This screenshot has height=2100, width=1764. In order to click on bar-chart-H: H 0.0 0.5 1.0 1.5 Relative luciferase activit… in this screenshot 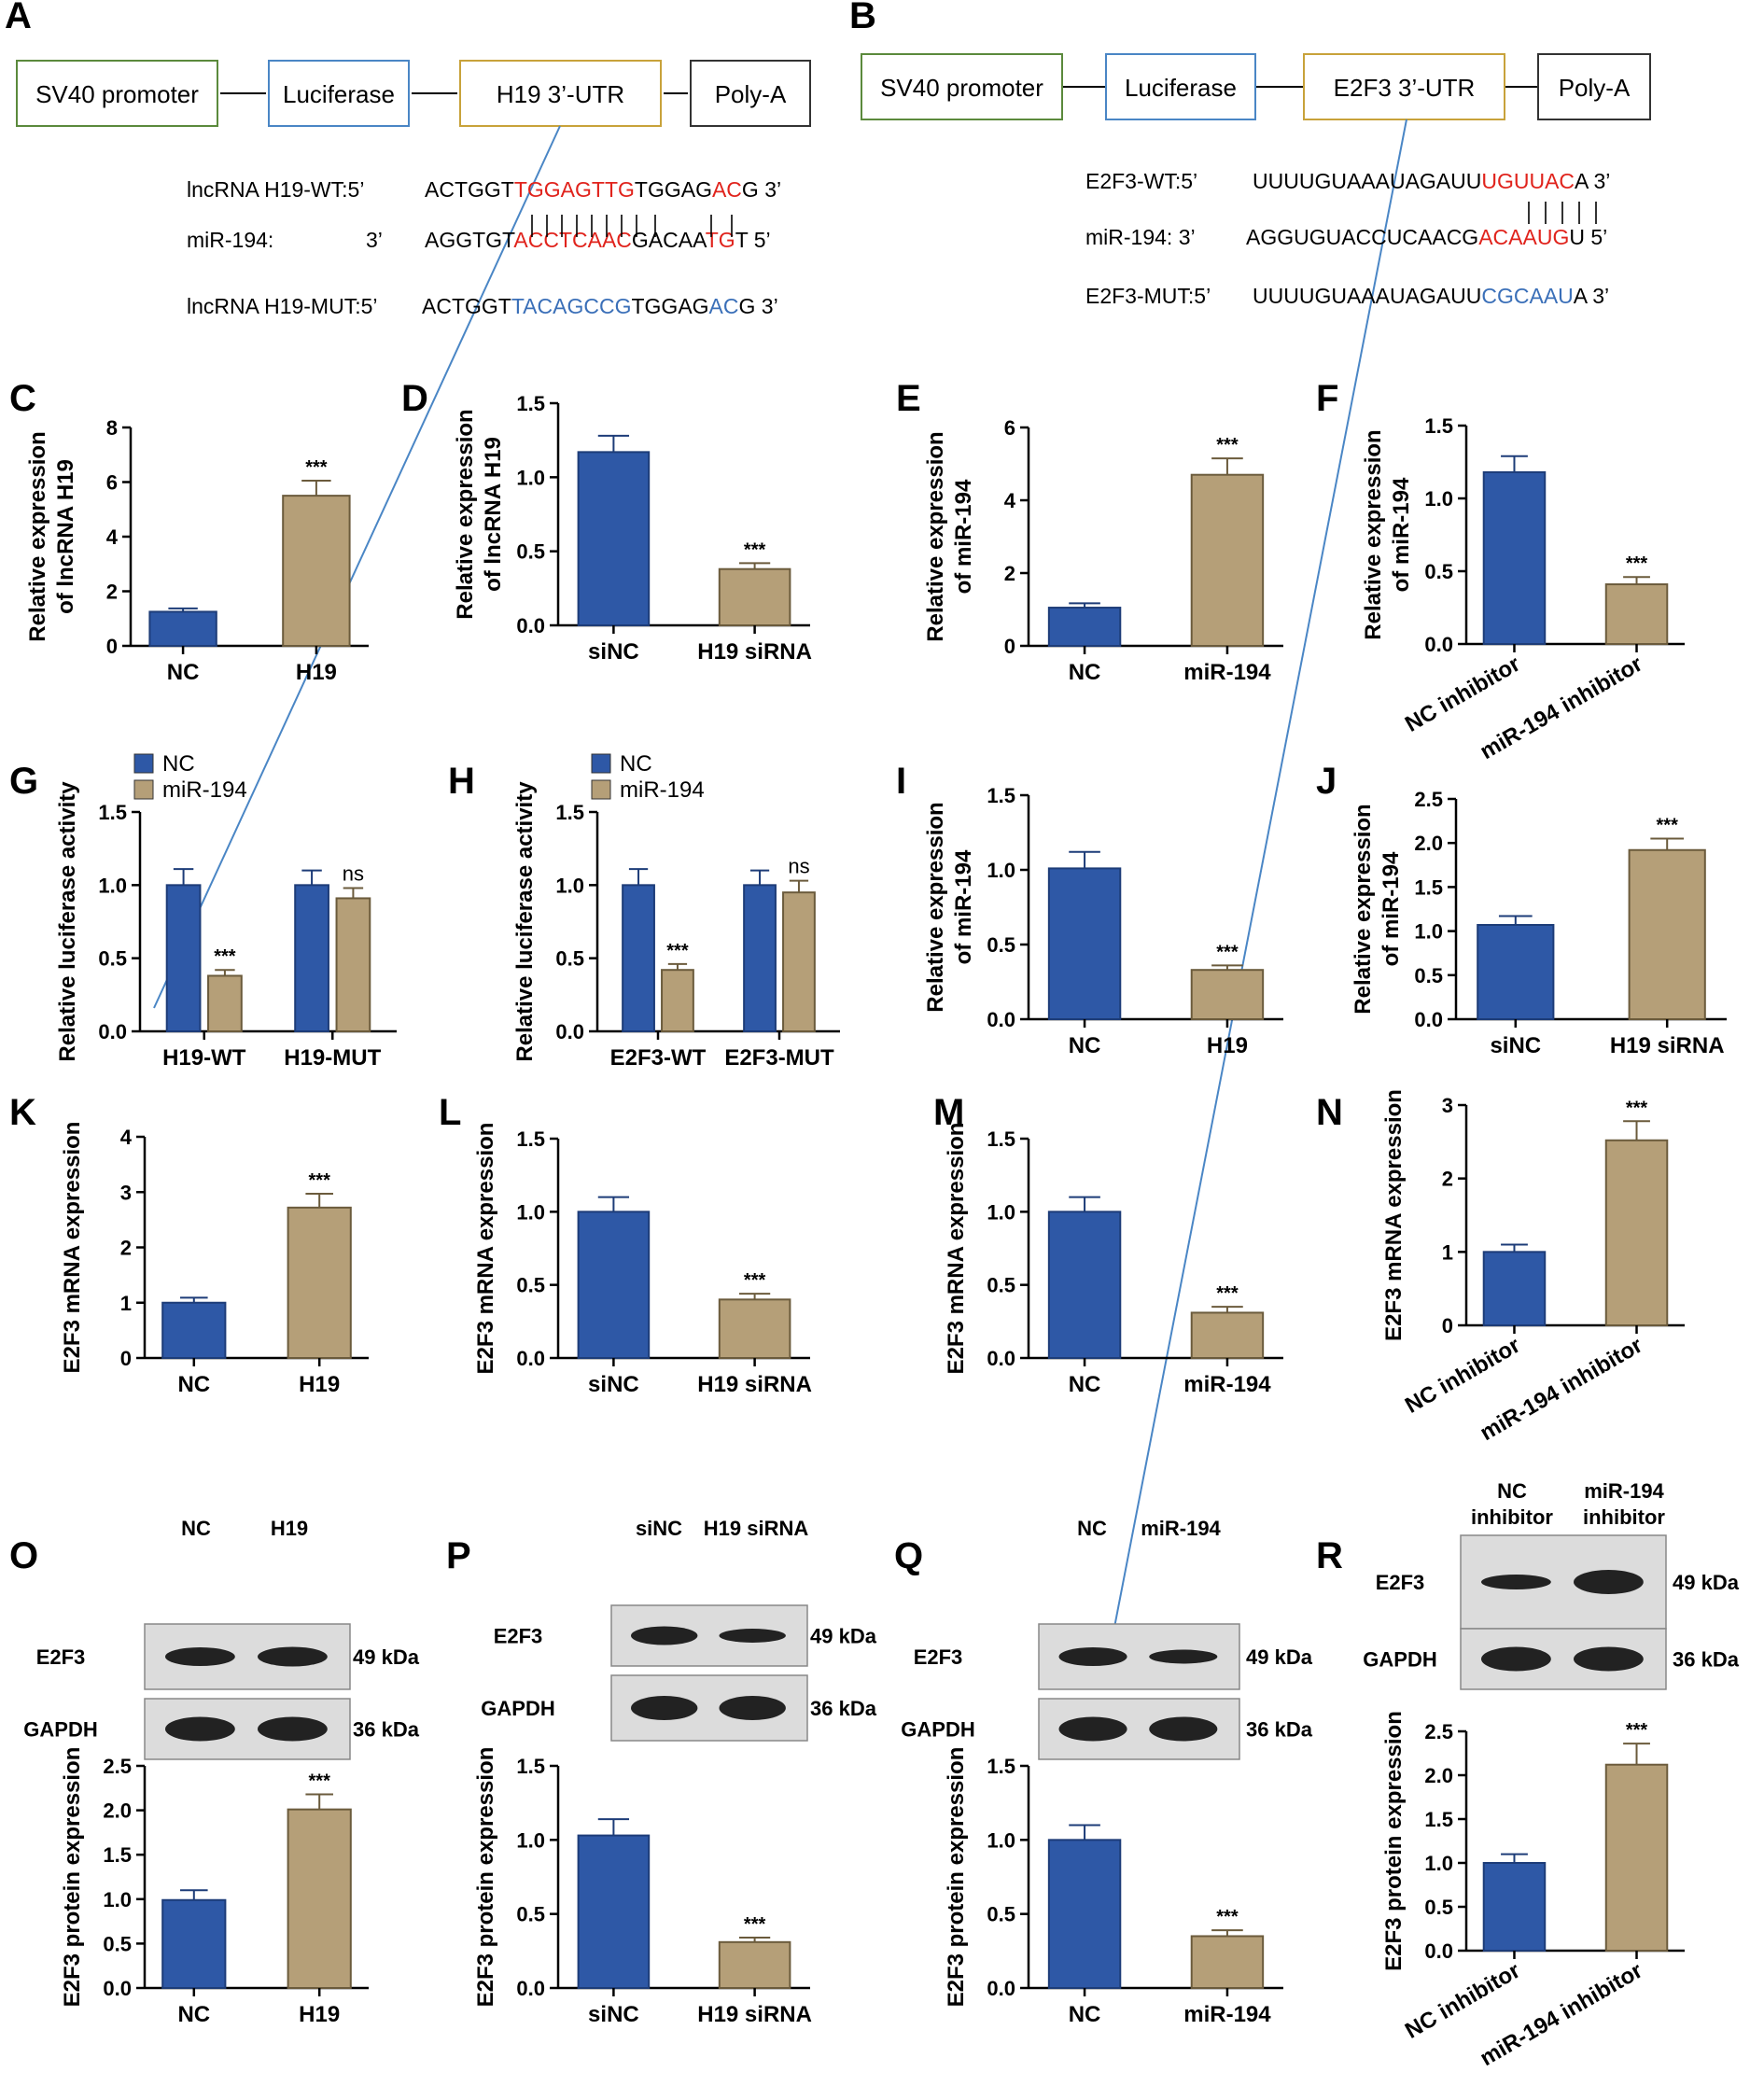, I will do `click(644, 911)`.